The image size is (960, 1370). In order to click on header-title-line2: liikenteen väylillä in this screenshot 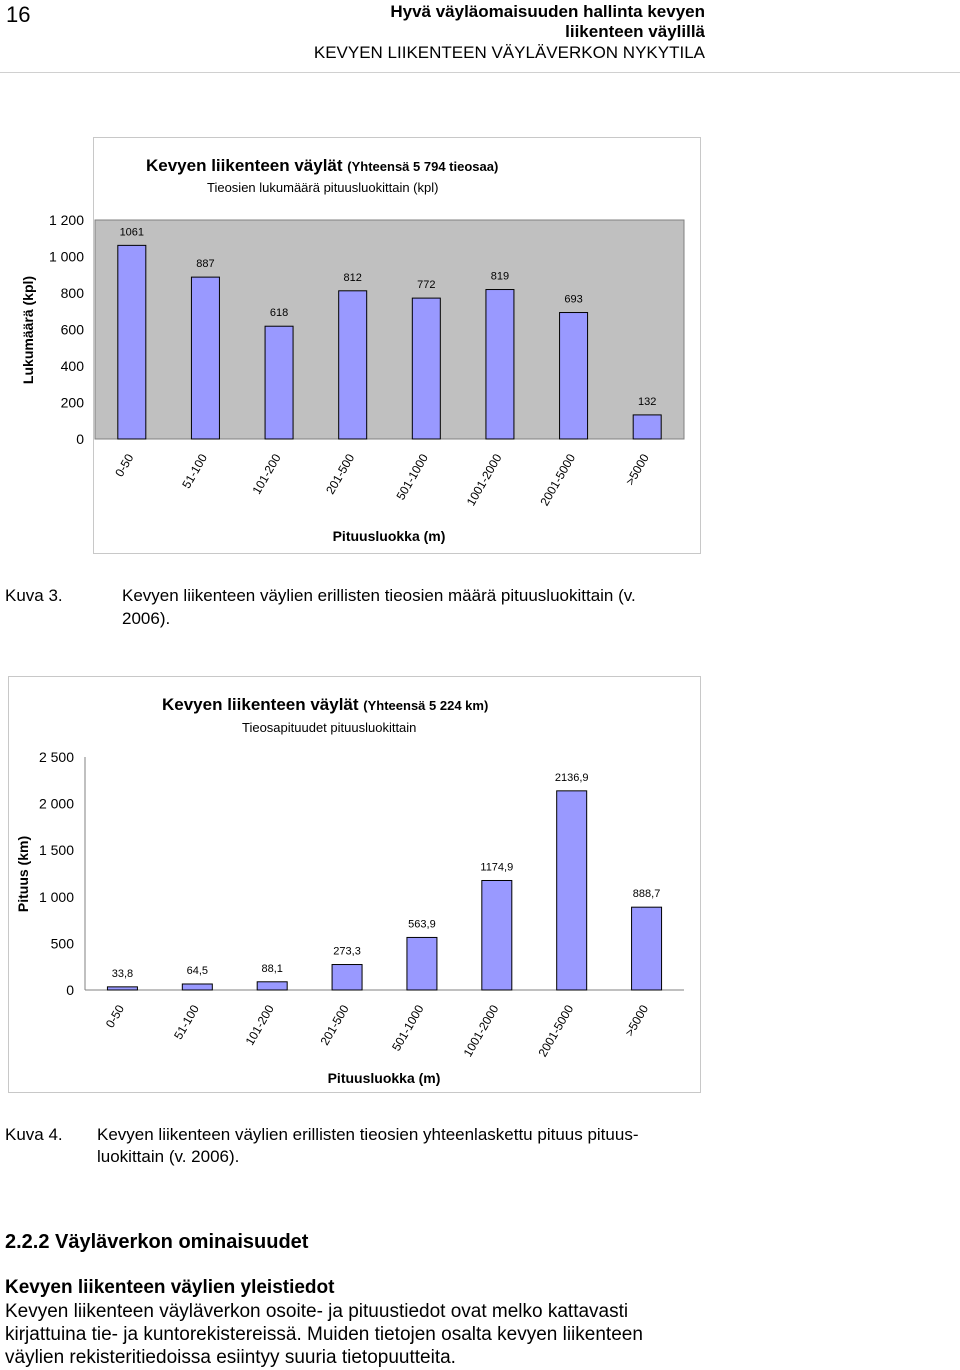, I will do `click(635, 31)`.